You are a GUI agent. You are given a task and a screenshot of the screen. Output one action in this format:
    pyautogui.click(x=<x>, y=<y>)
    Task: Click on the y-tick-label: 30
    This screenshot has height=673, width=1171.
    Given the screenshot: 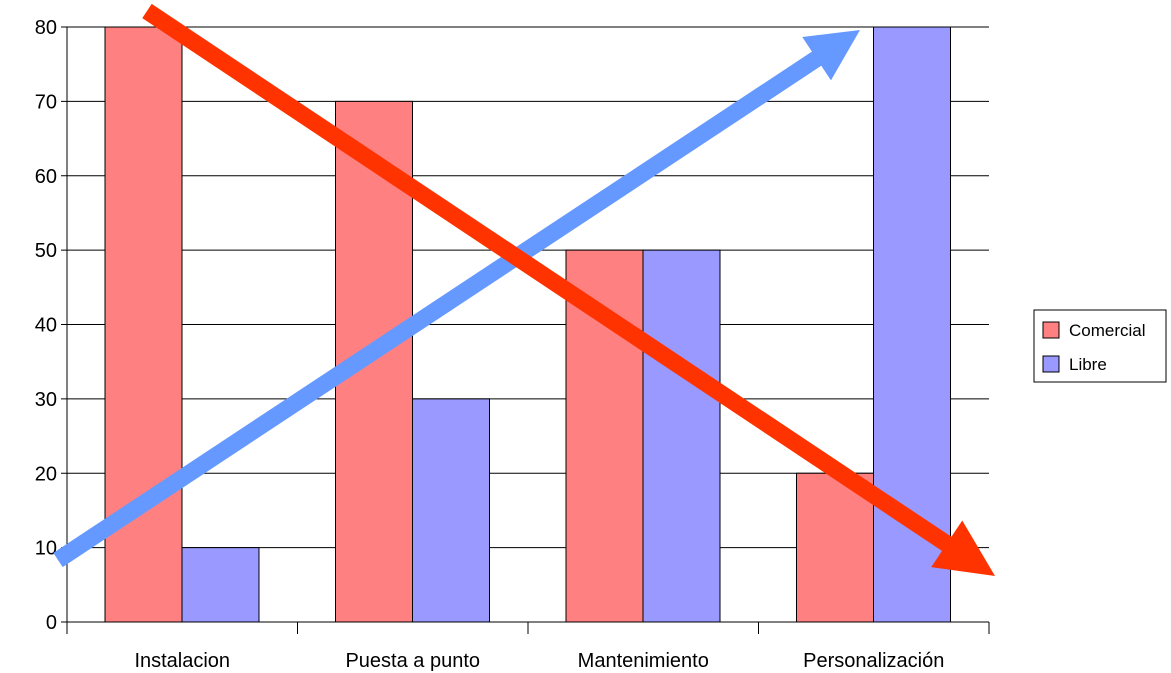 What is the action you would take?
    pyautogui.click(x=46, y=400)
    